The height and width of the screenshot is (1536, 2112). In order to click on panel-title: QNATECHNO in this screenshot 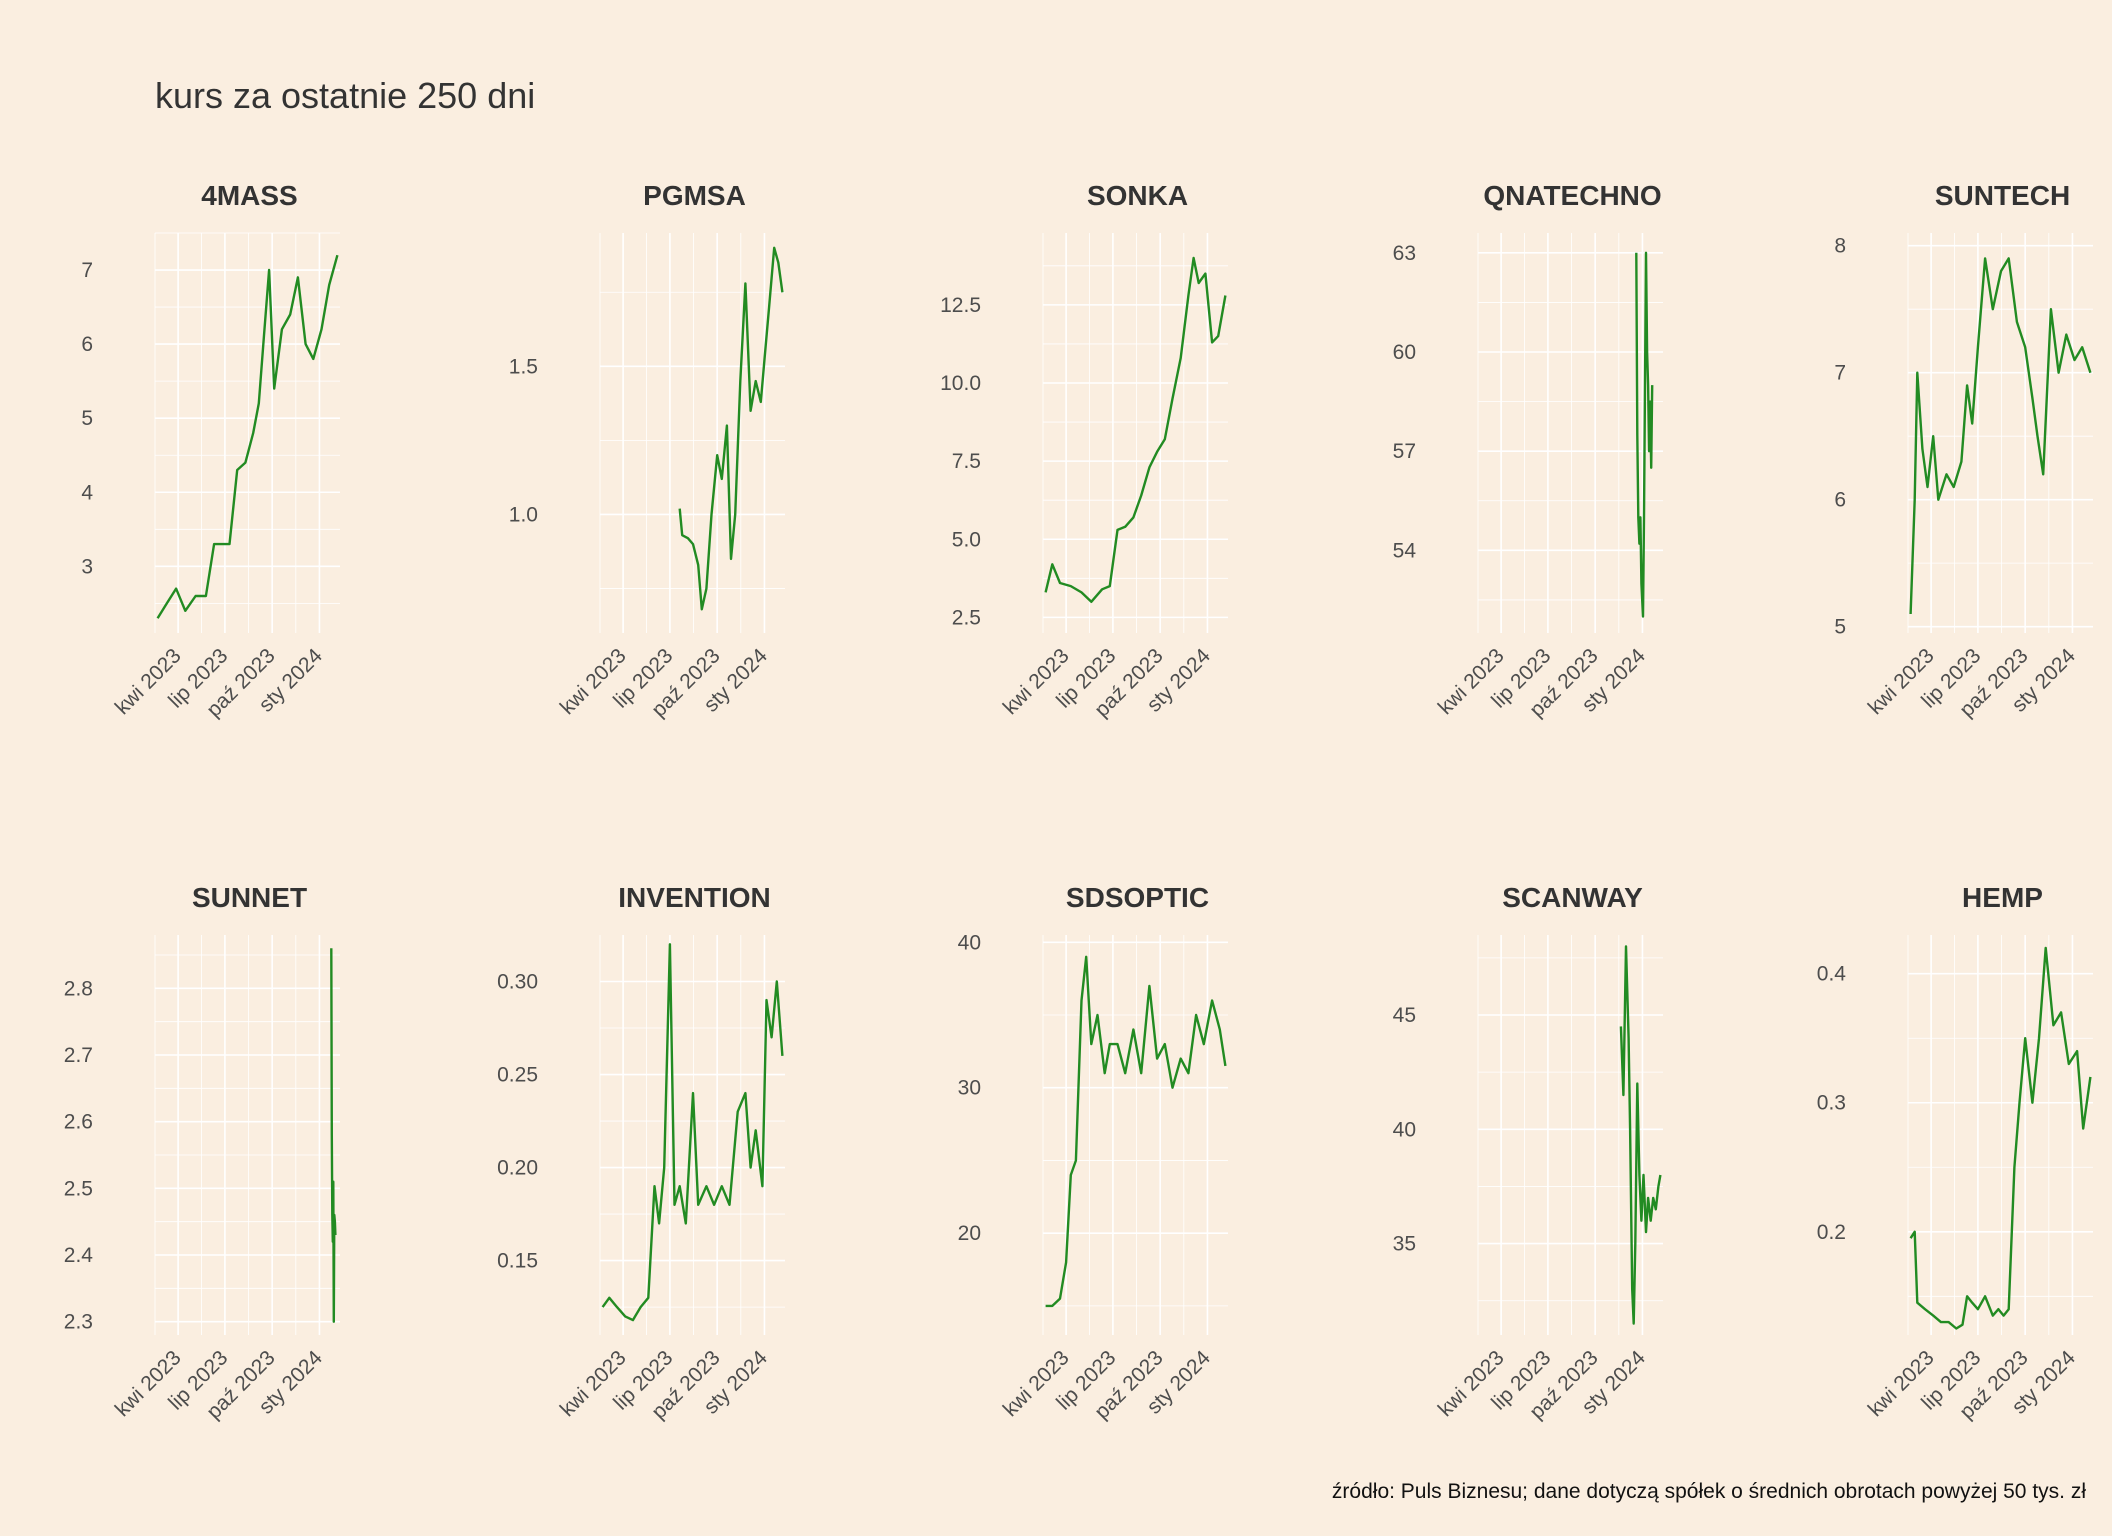, I will do `click(1572, 195)`.